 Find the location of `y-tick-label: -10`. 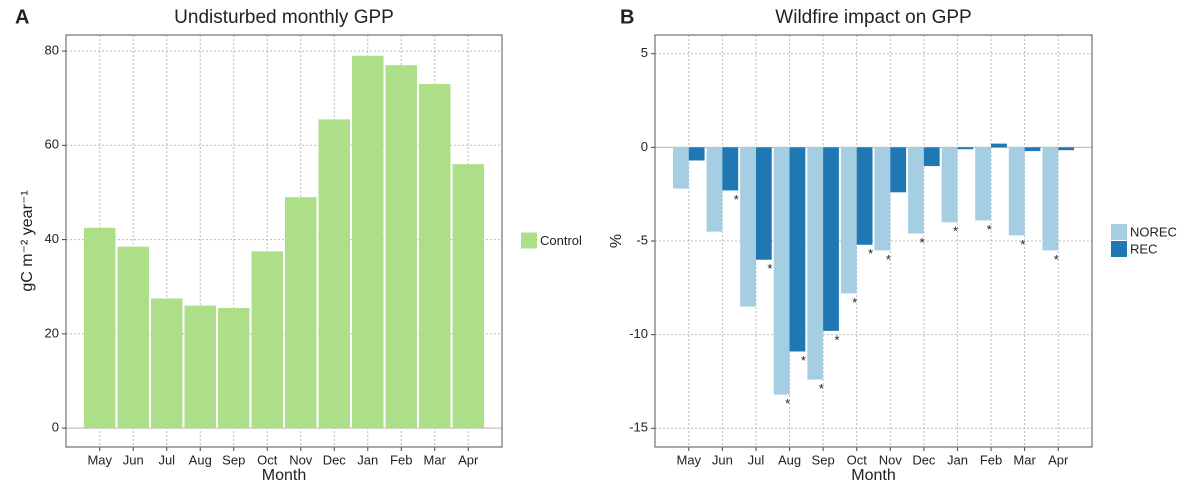

y-tick-label: -10 is located at coordinates (638, 333).